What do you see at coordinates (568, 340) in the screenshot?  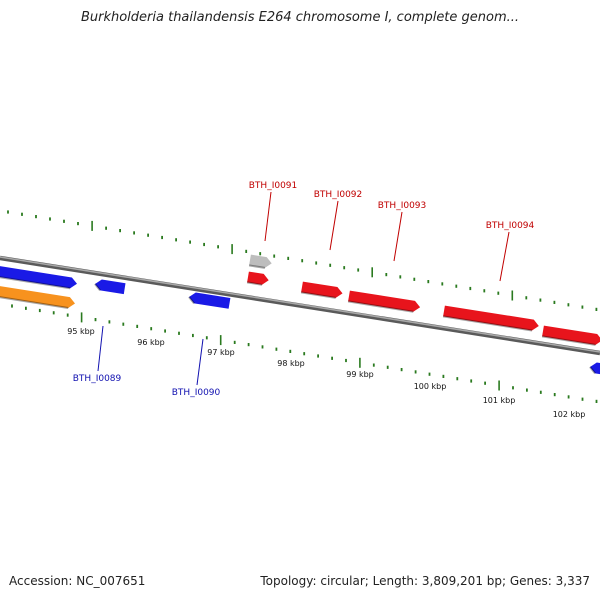 I see `gene-bth-i0095-forward-edge` at bounding box center [568, 340].